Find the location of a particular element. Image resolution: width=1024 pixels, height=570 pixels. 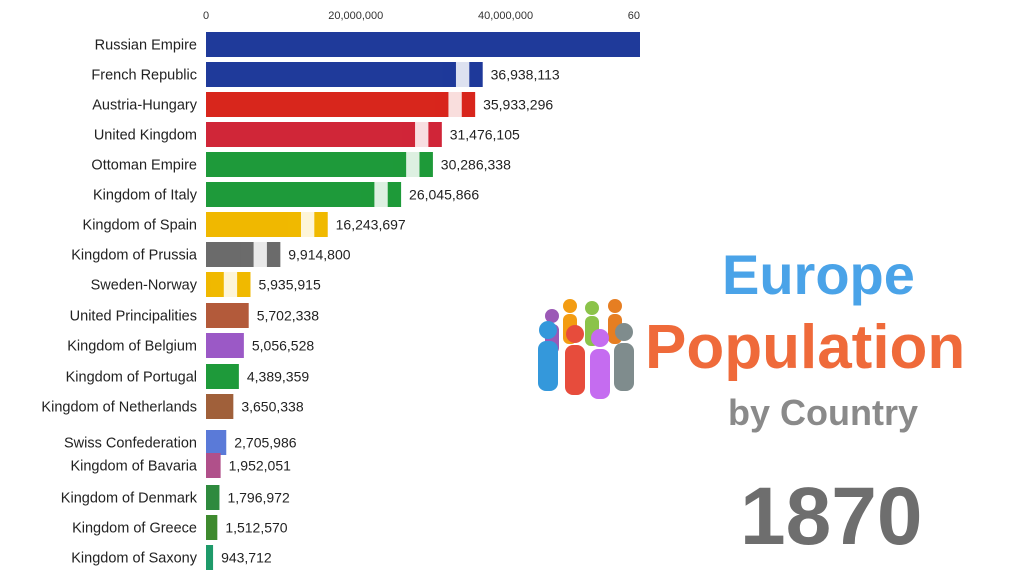

value-label: 26,045,866 is located at coordinates (444, 195).